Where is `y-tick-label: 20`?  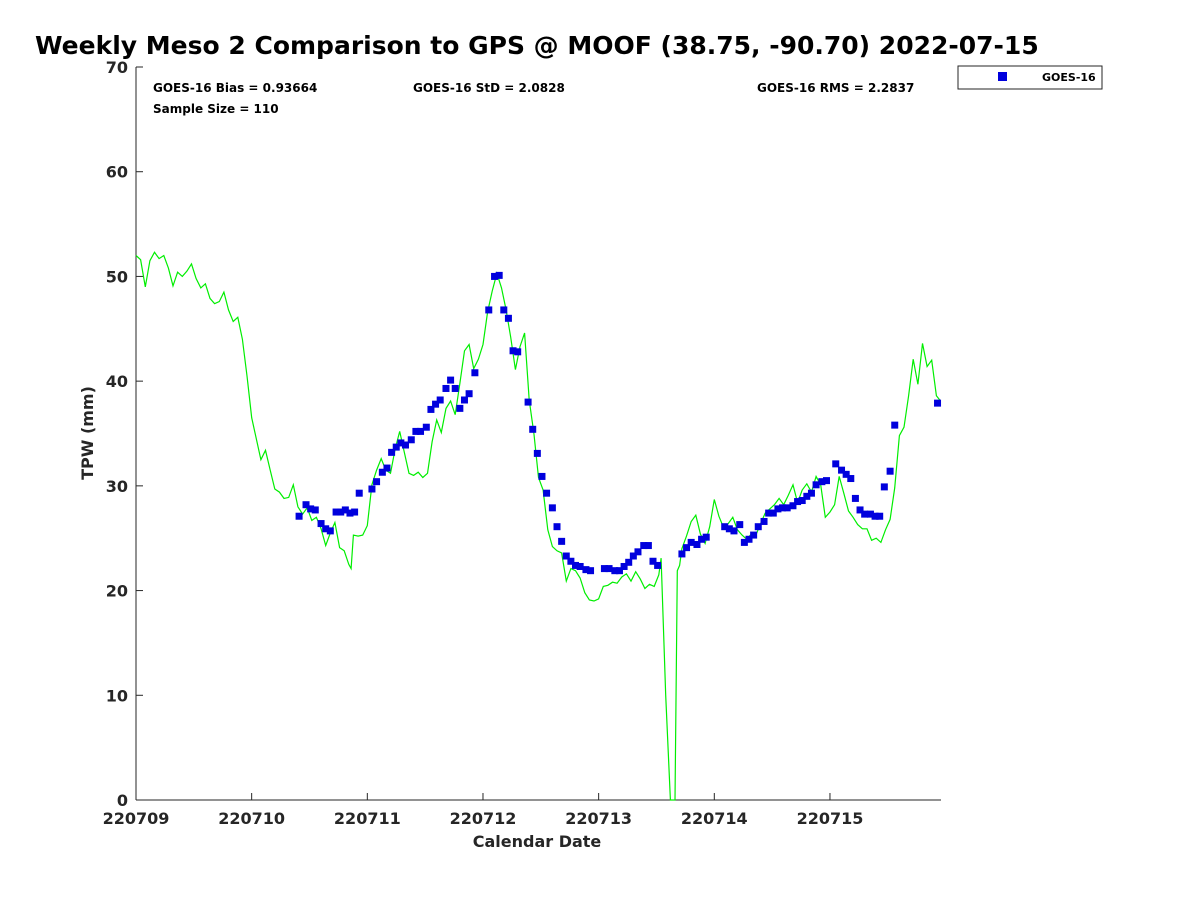
y-tick-label: 20 is located at coordinates (117, 591).